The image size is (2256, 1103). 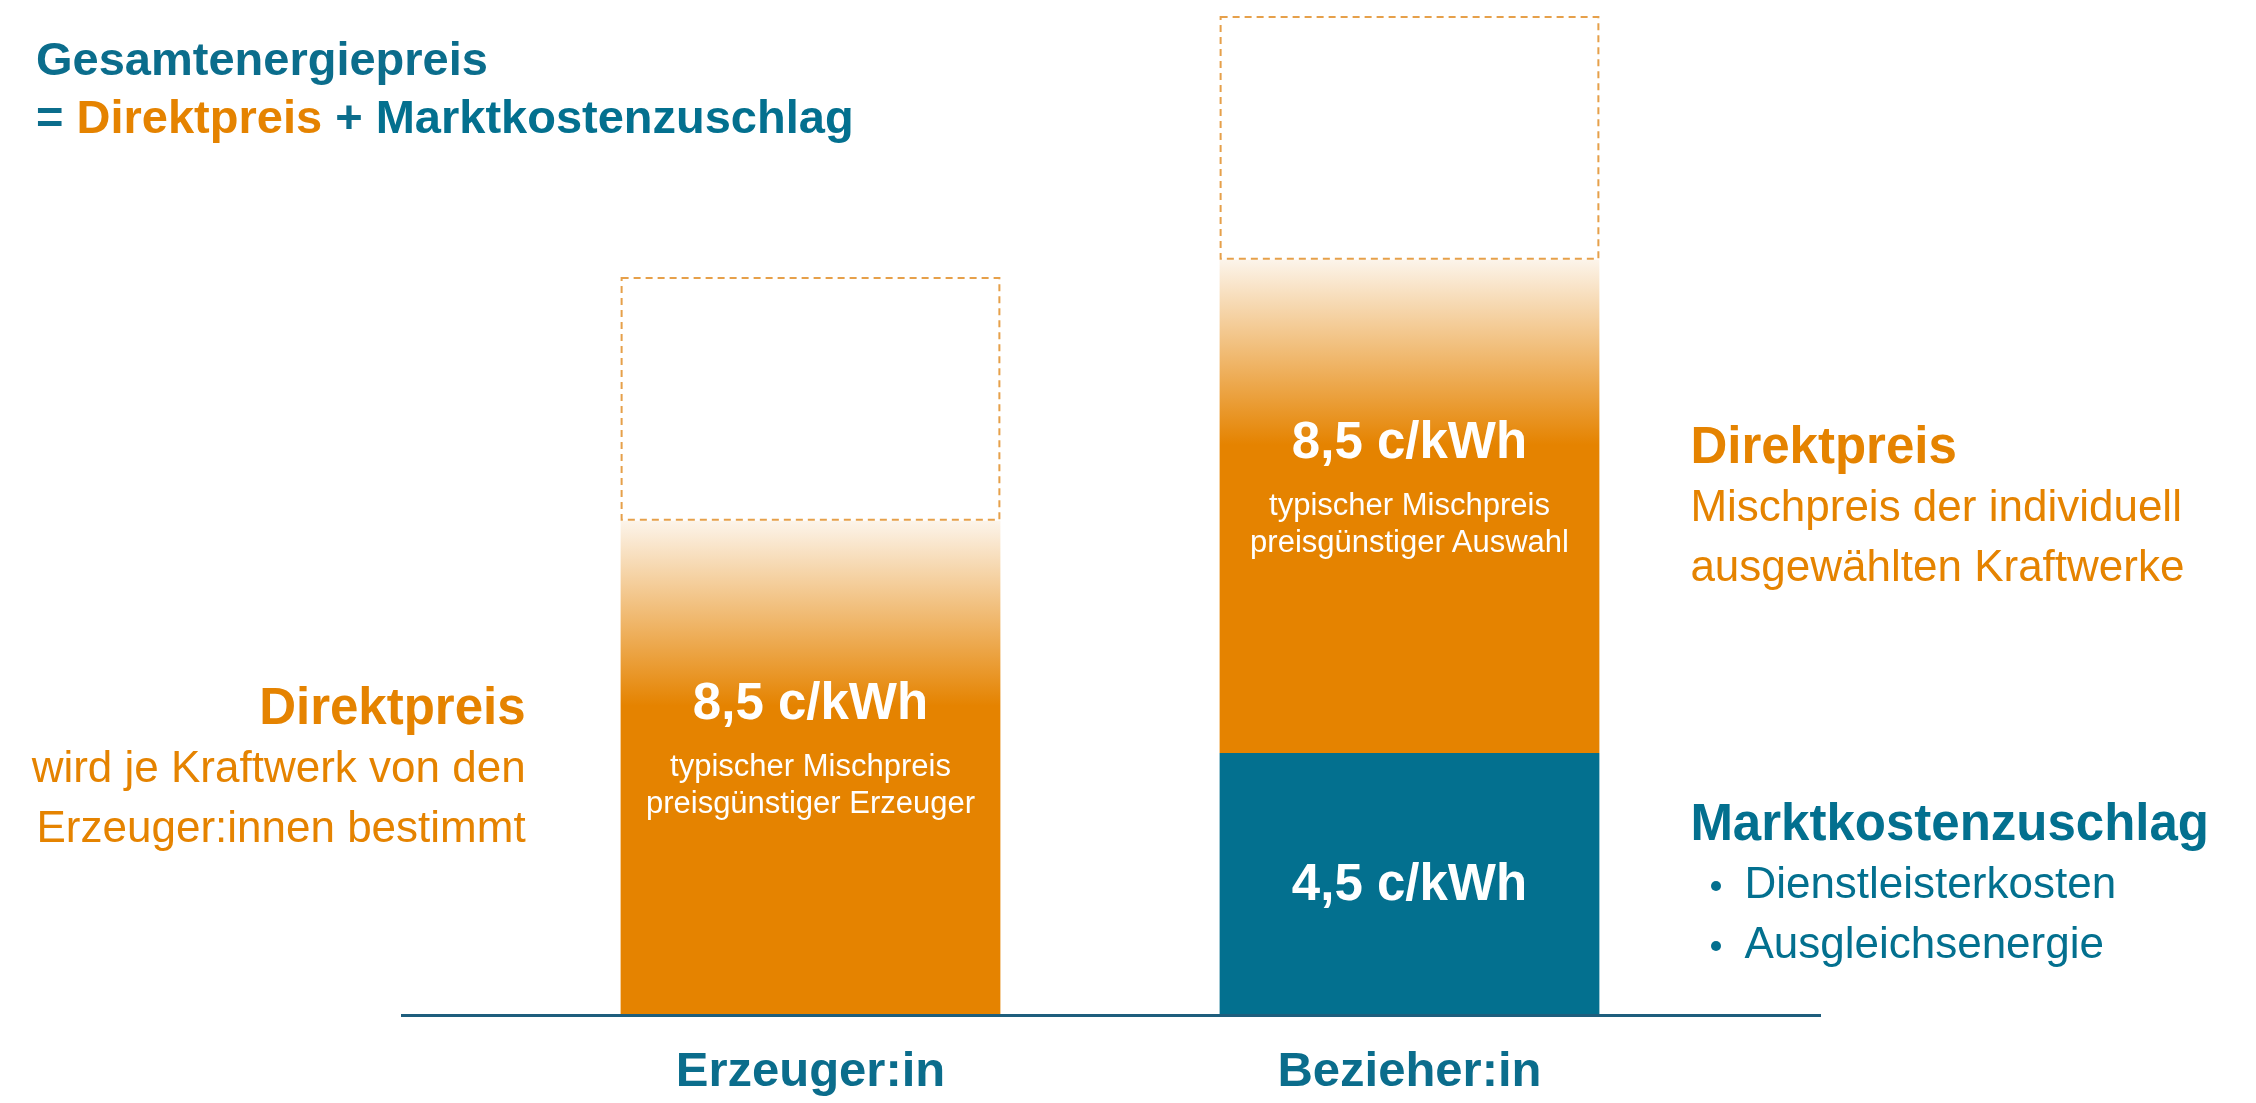 What do you see at coordinates (810, 784) in the screenshot?
I see `annotation: typischer Mischpreis preisgünstiger Erzeuger` at bounding box center [810, 784].